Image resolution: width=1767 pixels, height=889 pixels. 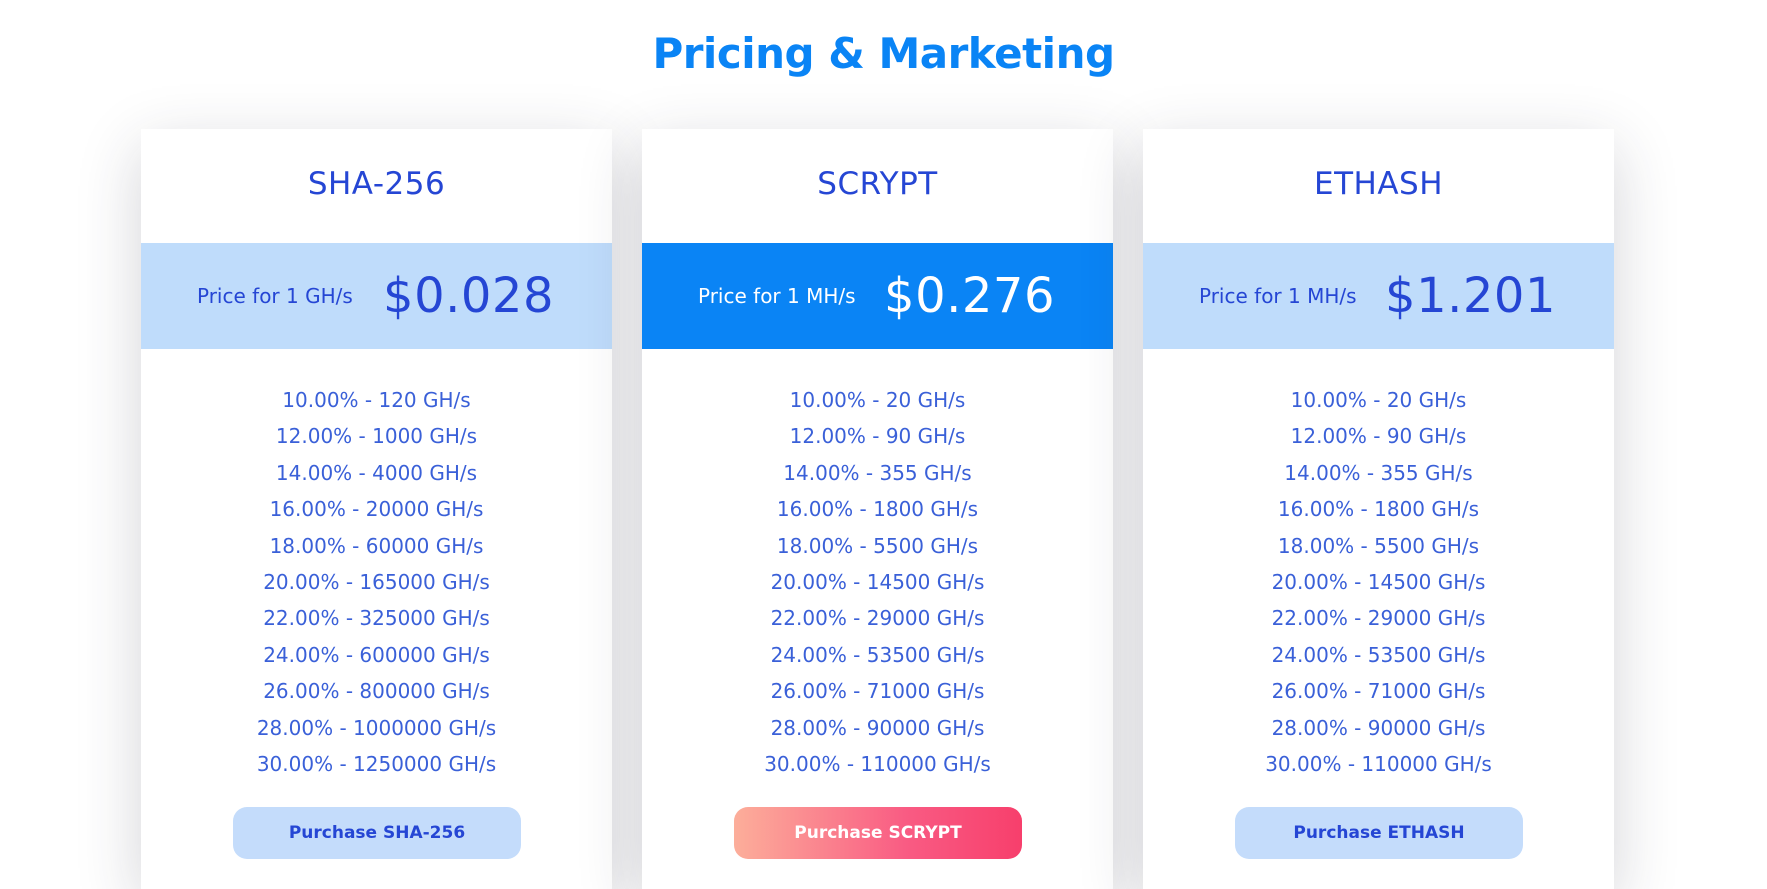 I want to click on price-band: Price for 1 MH/s $1.201, so click(x=1378, y=296).